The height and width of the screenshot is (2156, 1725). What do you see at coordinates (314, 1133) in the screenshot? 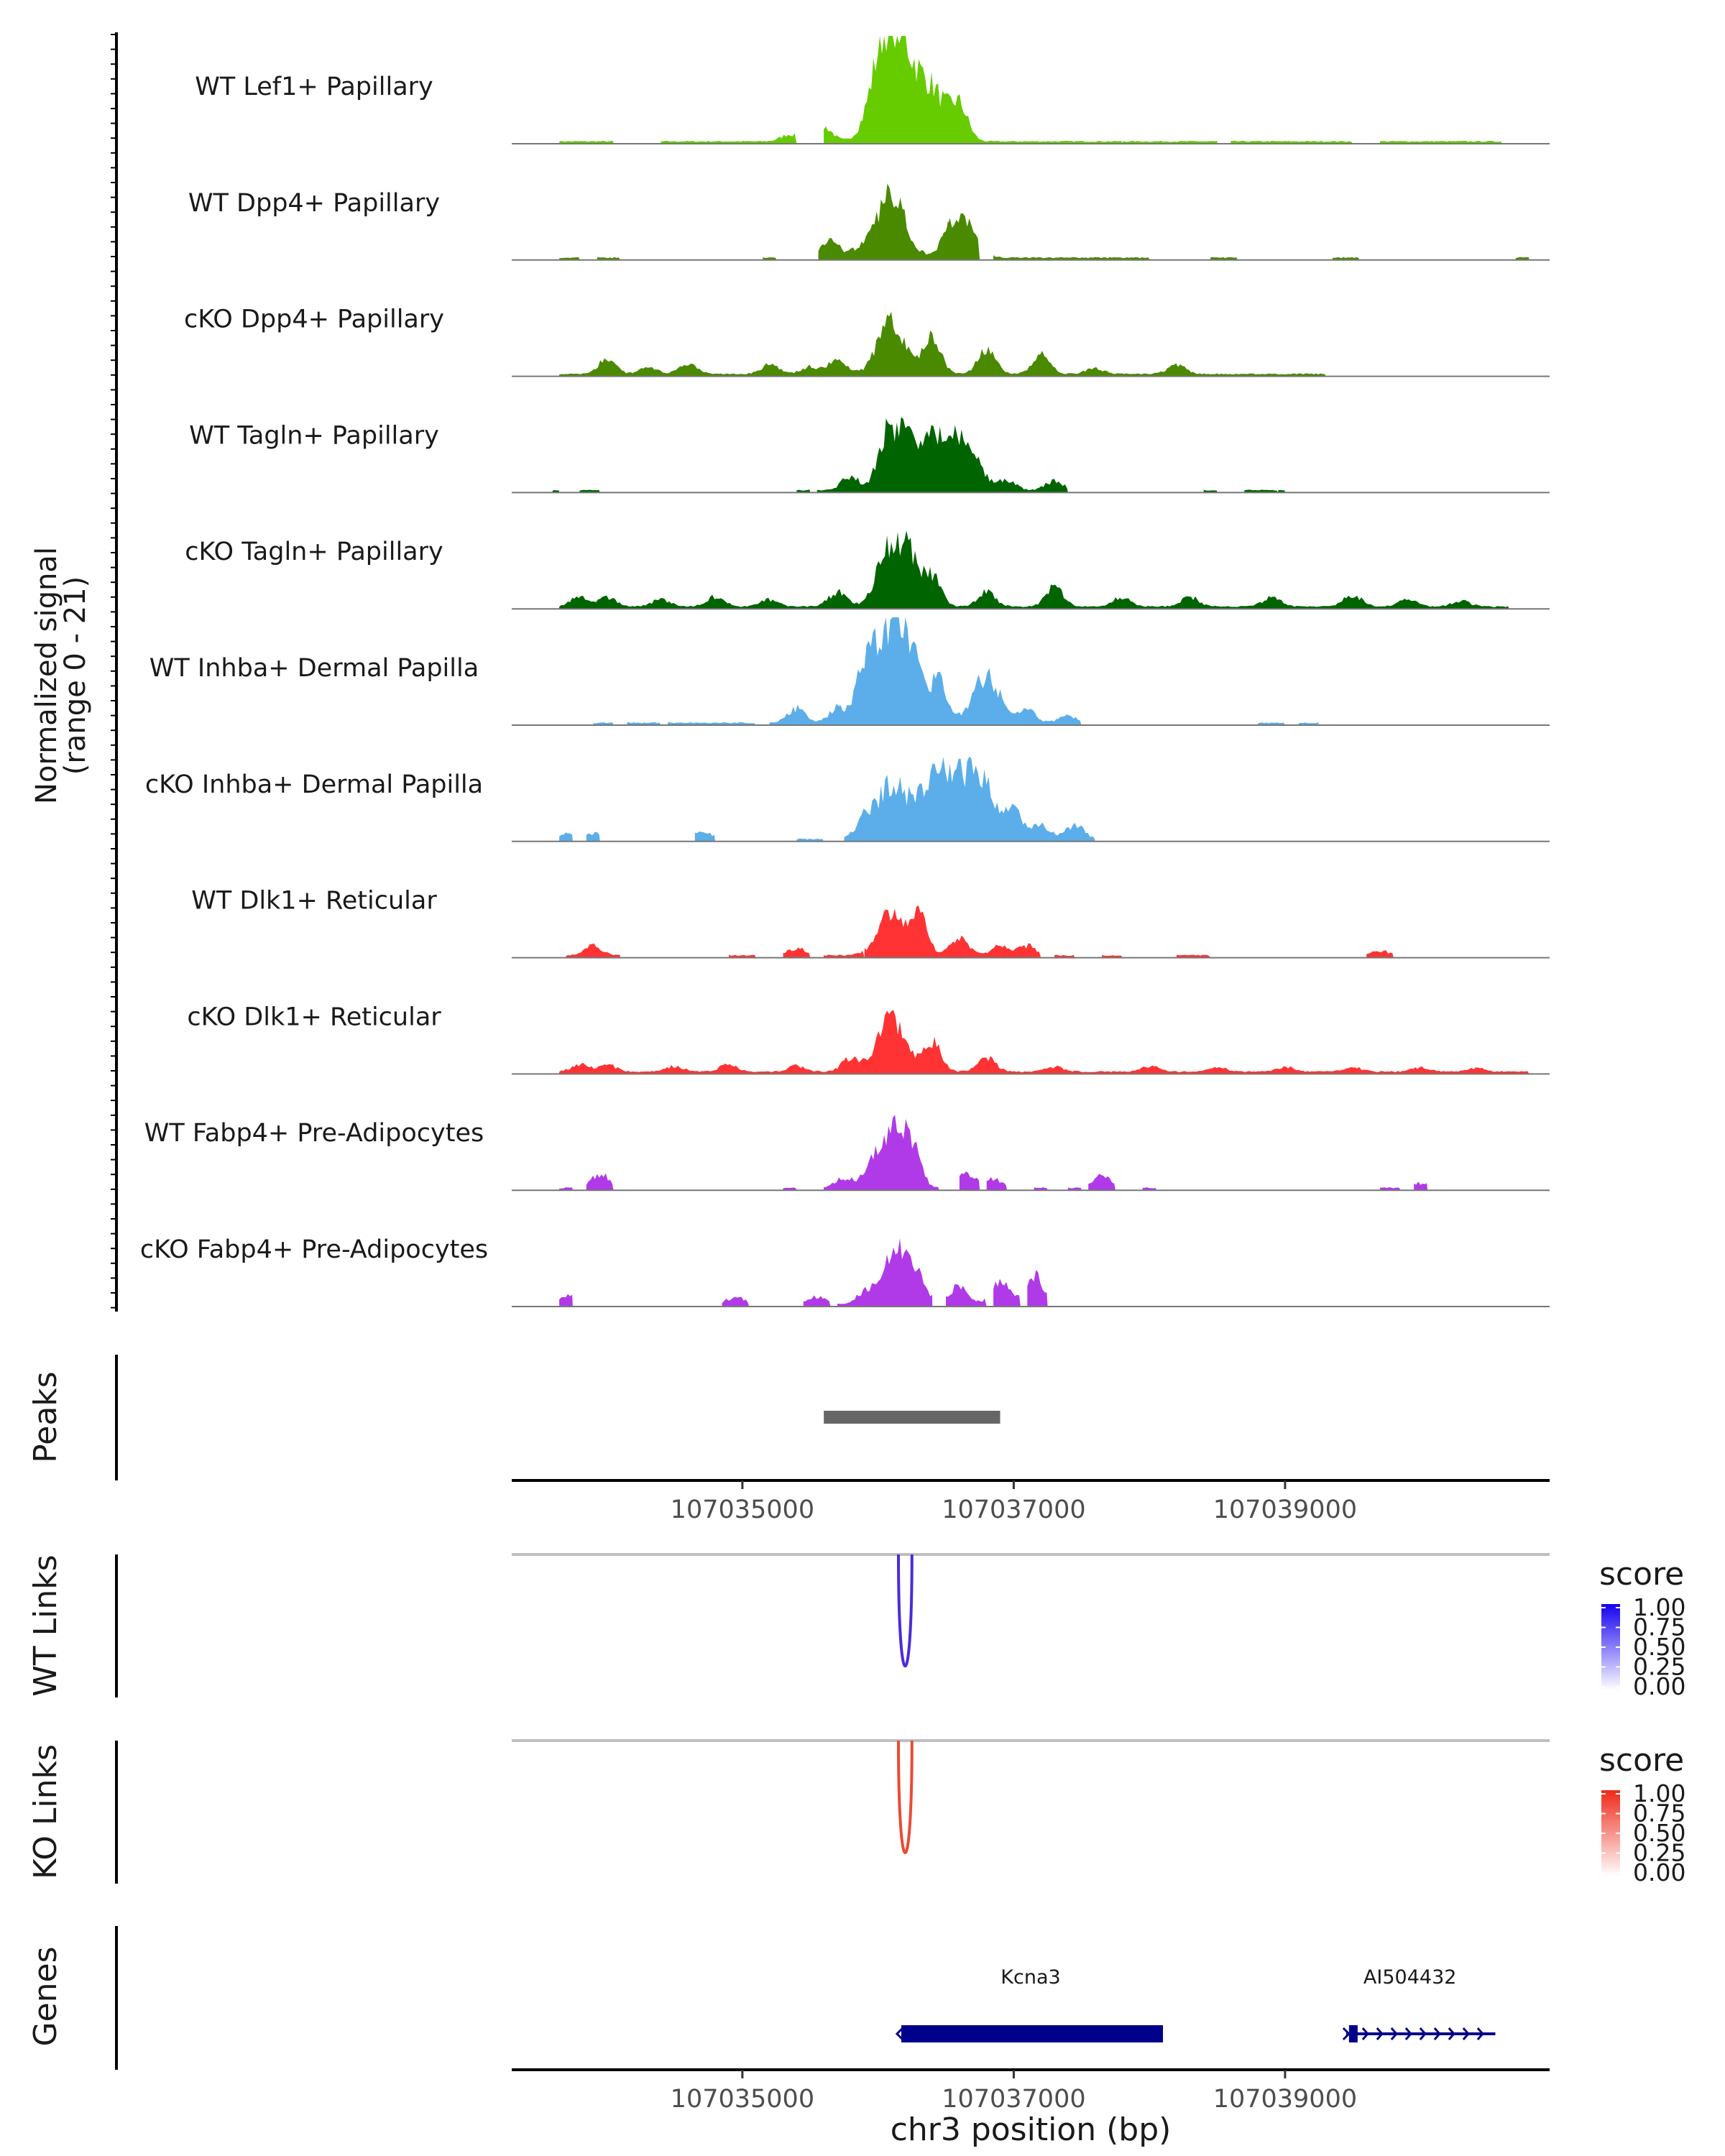
I see `track-label-wt-fabp4-pre-adipocytes: WT Fabp4+ Pre-Adipocytes` at bounding box center [314, 1133].